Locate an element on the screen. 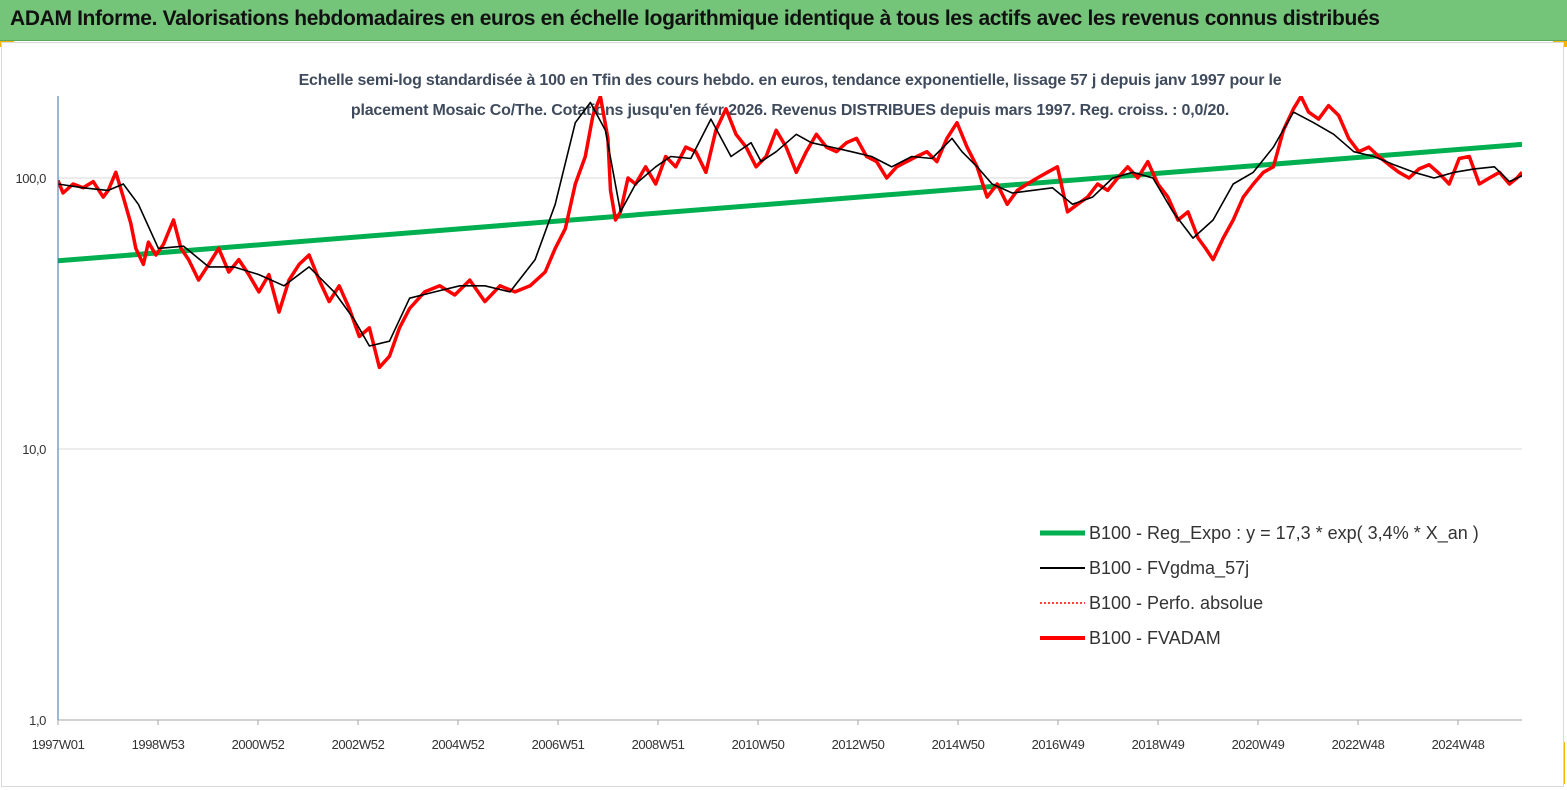 The height and width of the screenshot is (790, 1567). y-tick-label: 1,0 is located at coordinates (37, 720).